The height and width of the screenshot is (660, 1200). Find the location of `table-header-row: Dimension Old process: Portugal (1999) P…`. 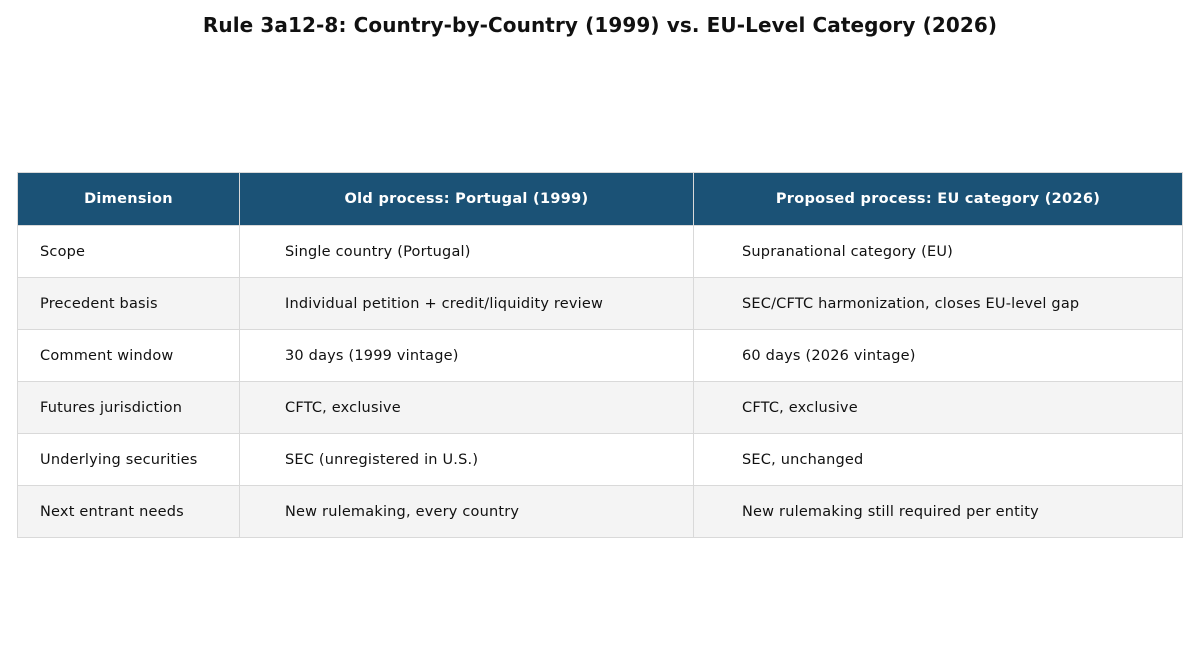

table-header-row: Dimension Old process: Portugal (1999) P… is located at coordinates (600, 199).